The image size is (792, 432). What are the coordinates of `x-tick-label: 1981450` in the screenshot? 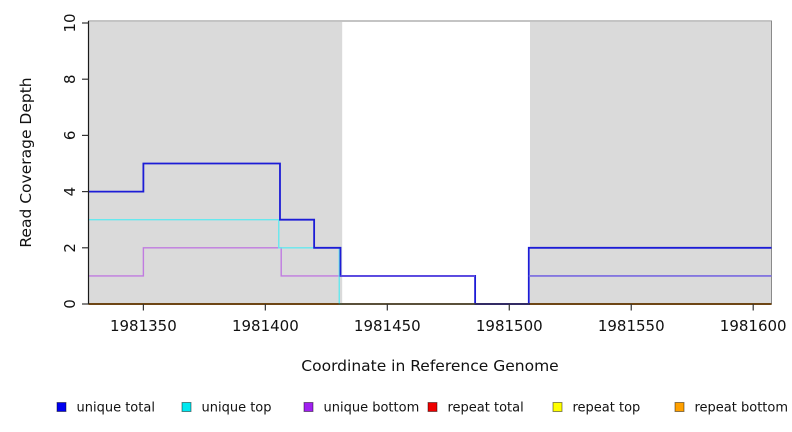 It's located at (387, 326).